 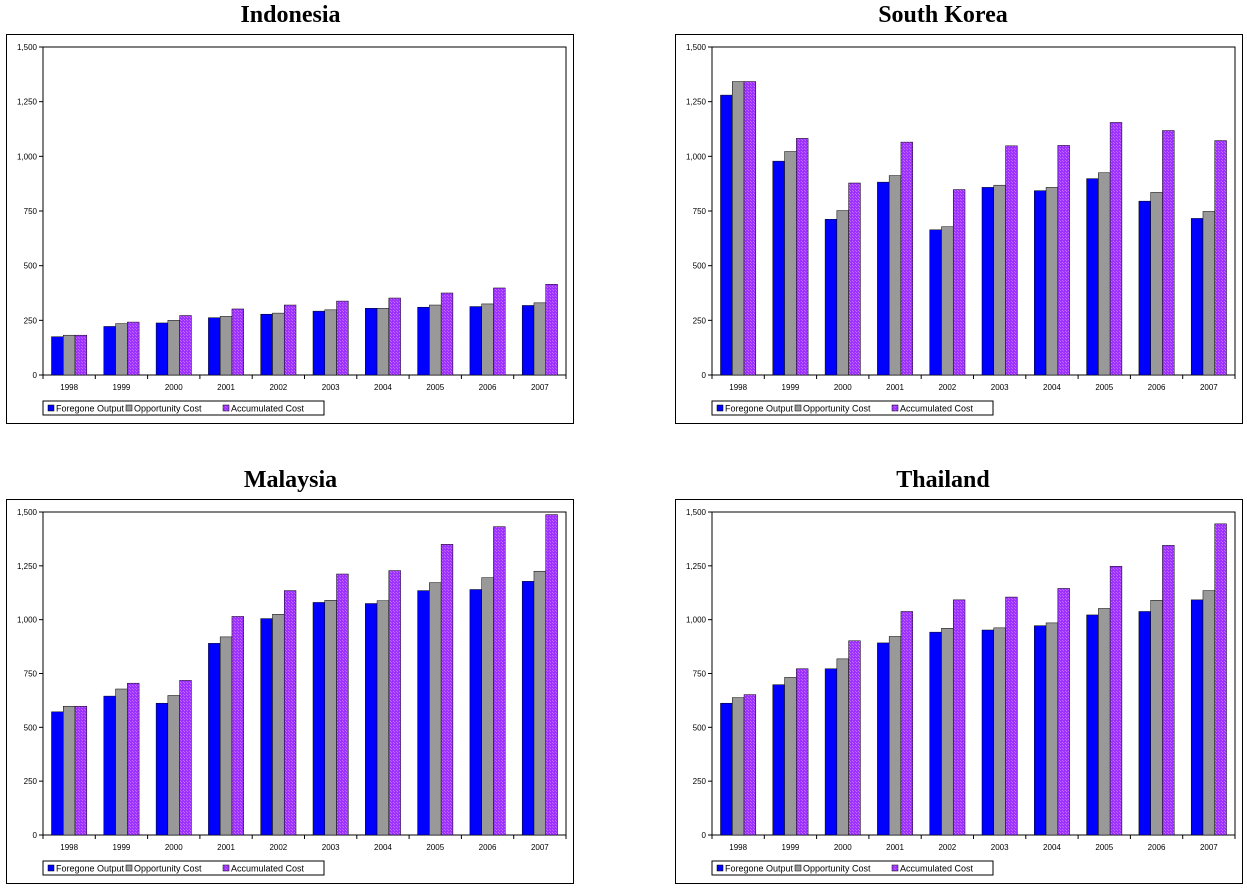 What do you see at coordinates (268, 869) in the screenshot?
I see `legend-label-accumulated-cost: Accumulated Cost` at bounding box center [268, 869].